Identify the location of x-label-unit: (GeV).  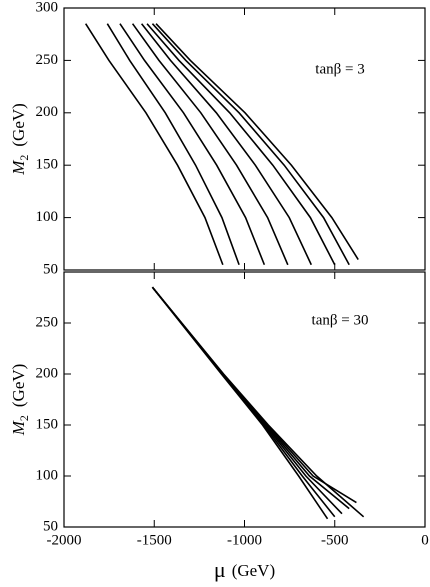
(253, 570).